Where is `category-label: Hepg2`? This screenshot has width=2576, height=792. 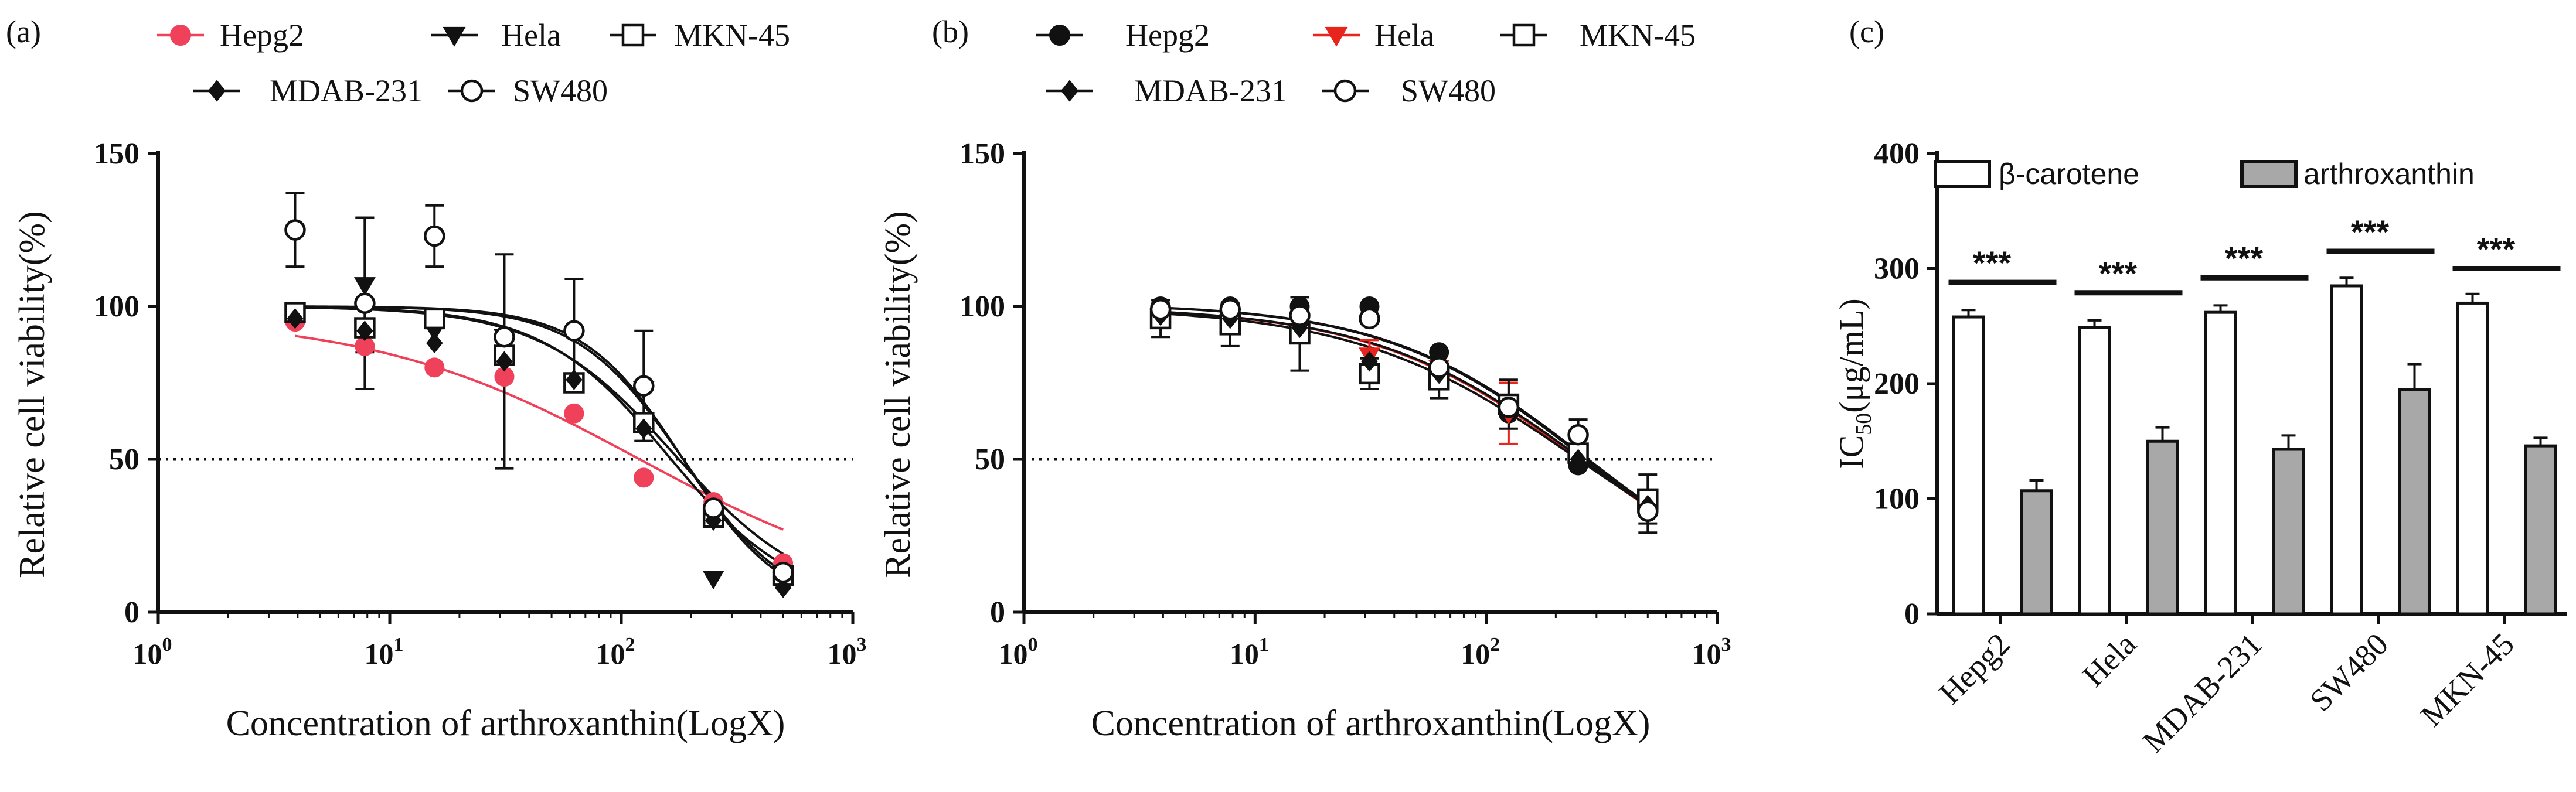 category-label: Hepg2 is located at coordinates (1974, 668).